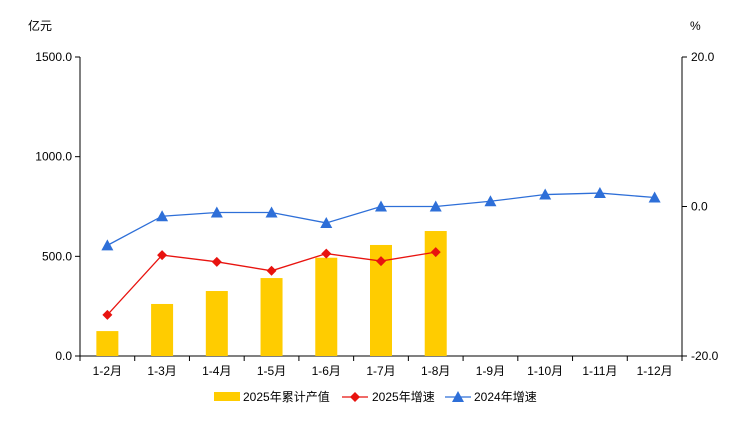 This screenshot has width=756, height=422. What do you see at coordinates (40, 25) in the screenshot?
I see `left-axis-label: 亿元` at bounding box center [40, 25].